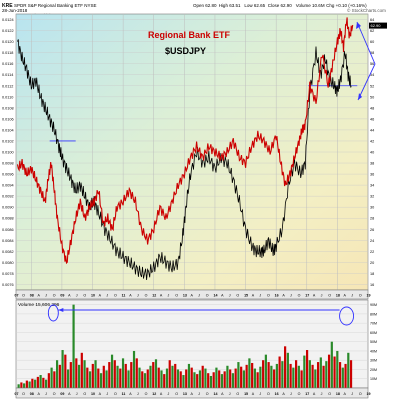 The height and width of the screenshot is (400, 400). I want to click on x-tick-label: 11, so click(124, 296).